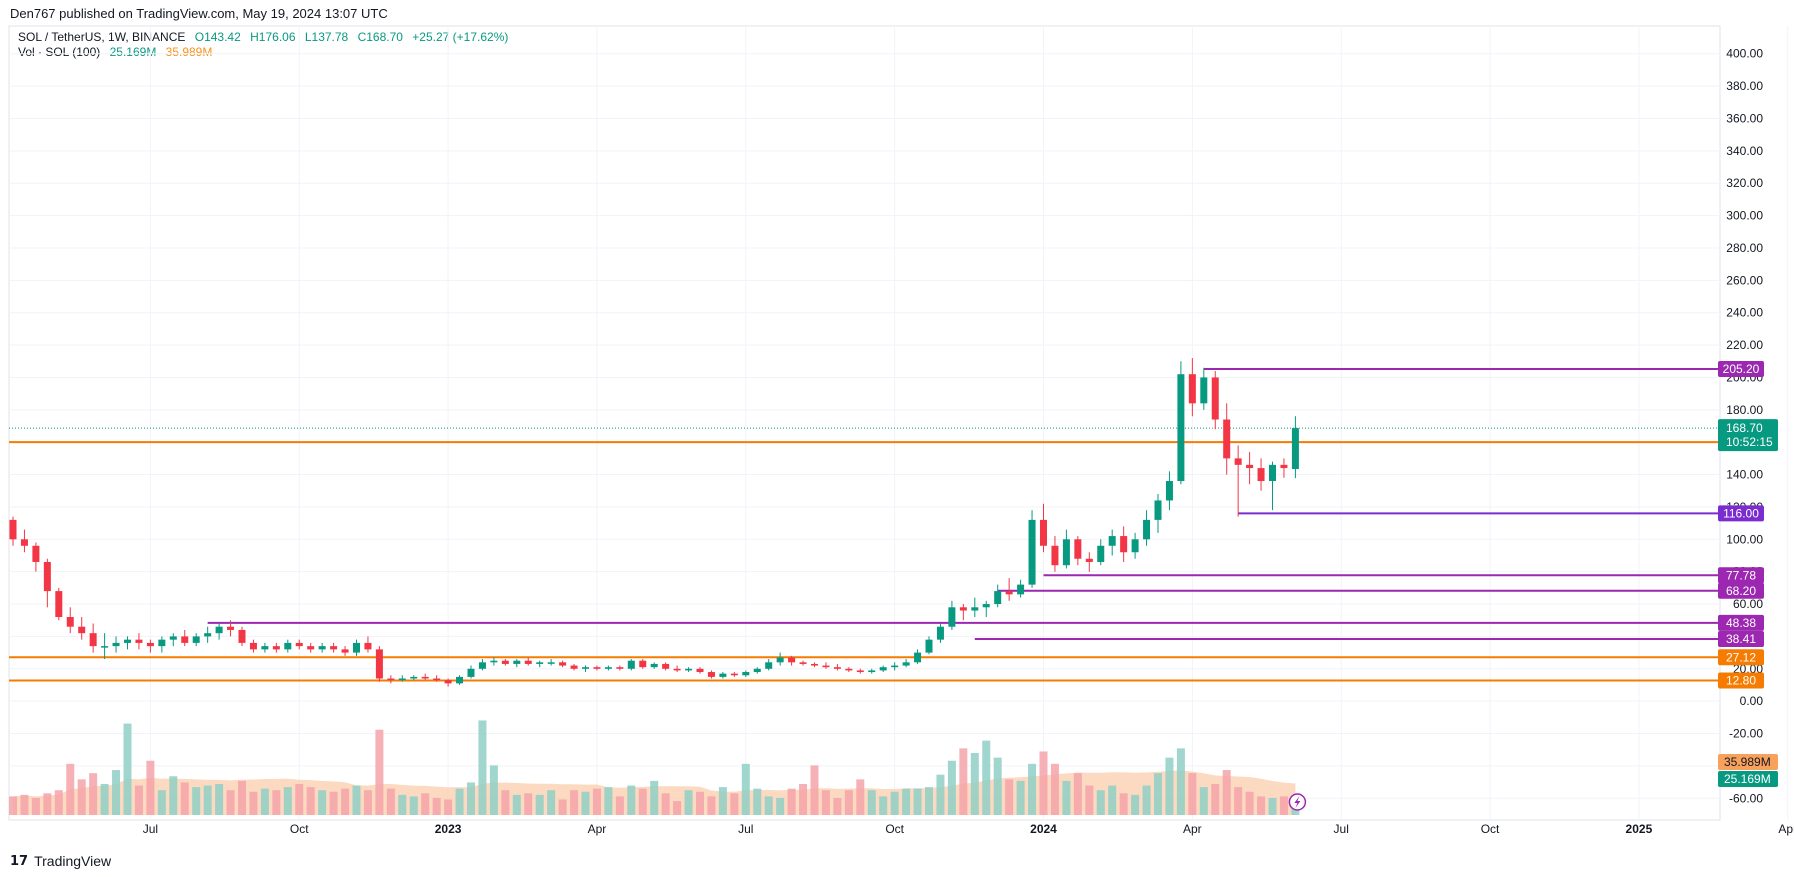  Describe the element at coordinates (1746, 798) in the screenshot. I see `price-tick-label: -60.00` at that location.